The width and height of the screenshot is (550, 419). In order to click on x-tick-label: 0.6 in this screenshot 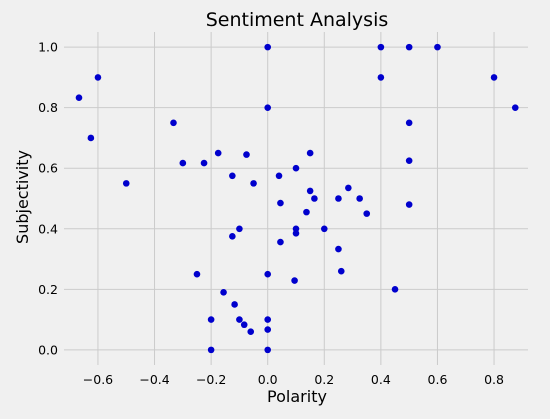, I will do `click(438, 379)`.